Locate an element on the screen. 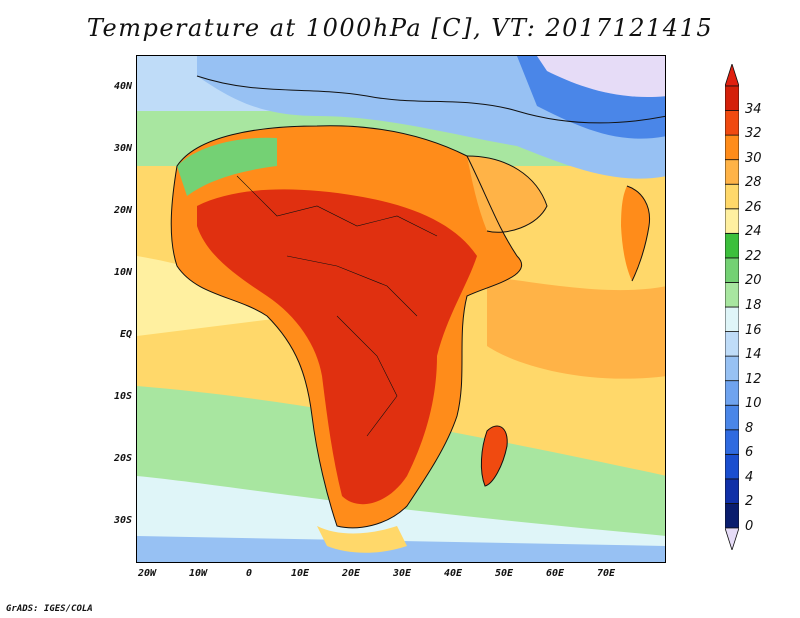  lat-label-30n: 30N is located at coordinates (122, 148).